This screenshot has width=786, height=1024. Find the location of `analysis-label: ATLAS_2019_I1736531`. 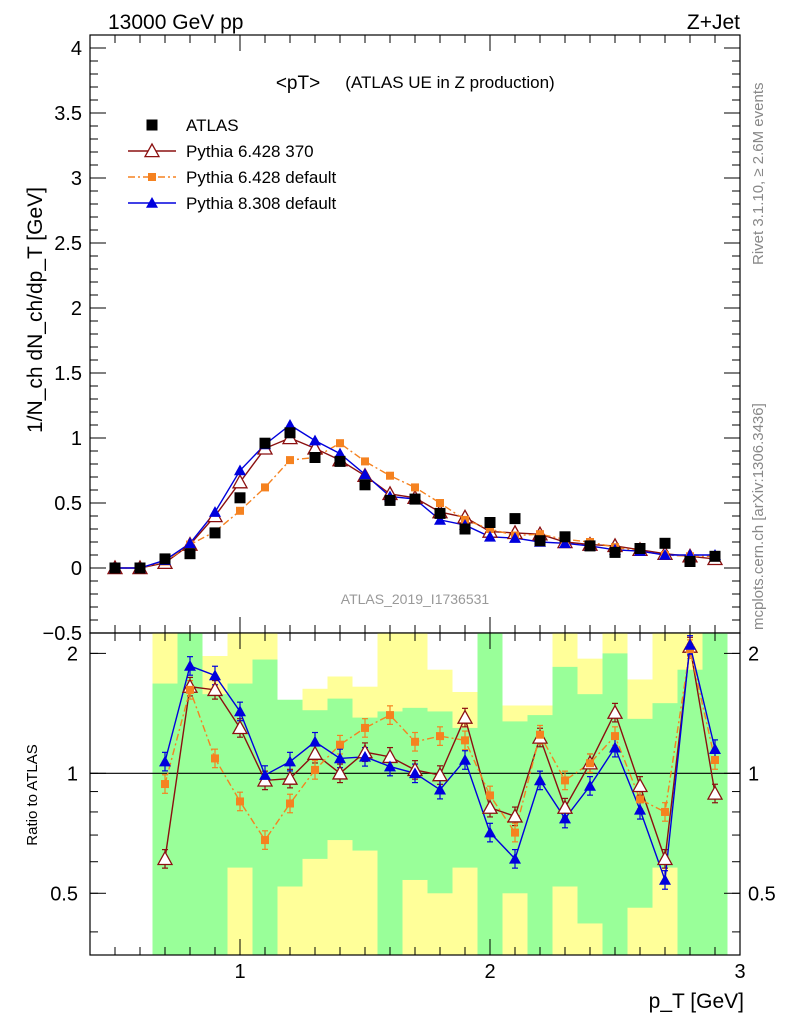

analysis-label: ATLAS_2019_I1736531 is located at coordinates (415, 599).